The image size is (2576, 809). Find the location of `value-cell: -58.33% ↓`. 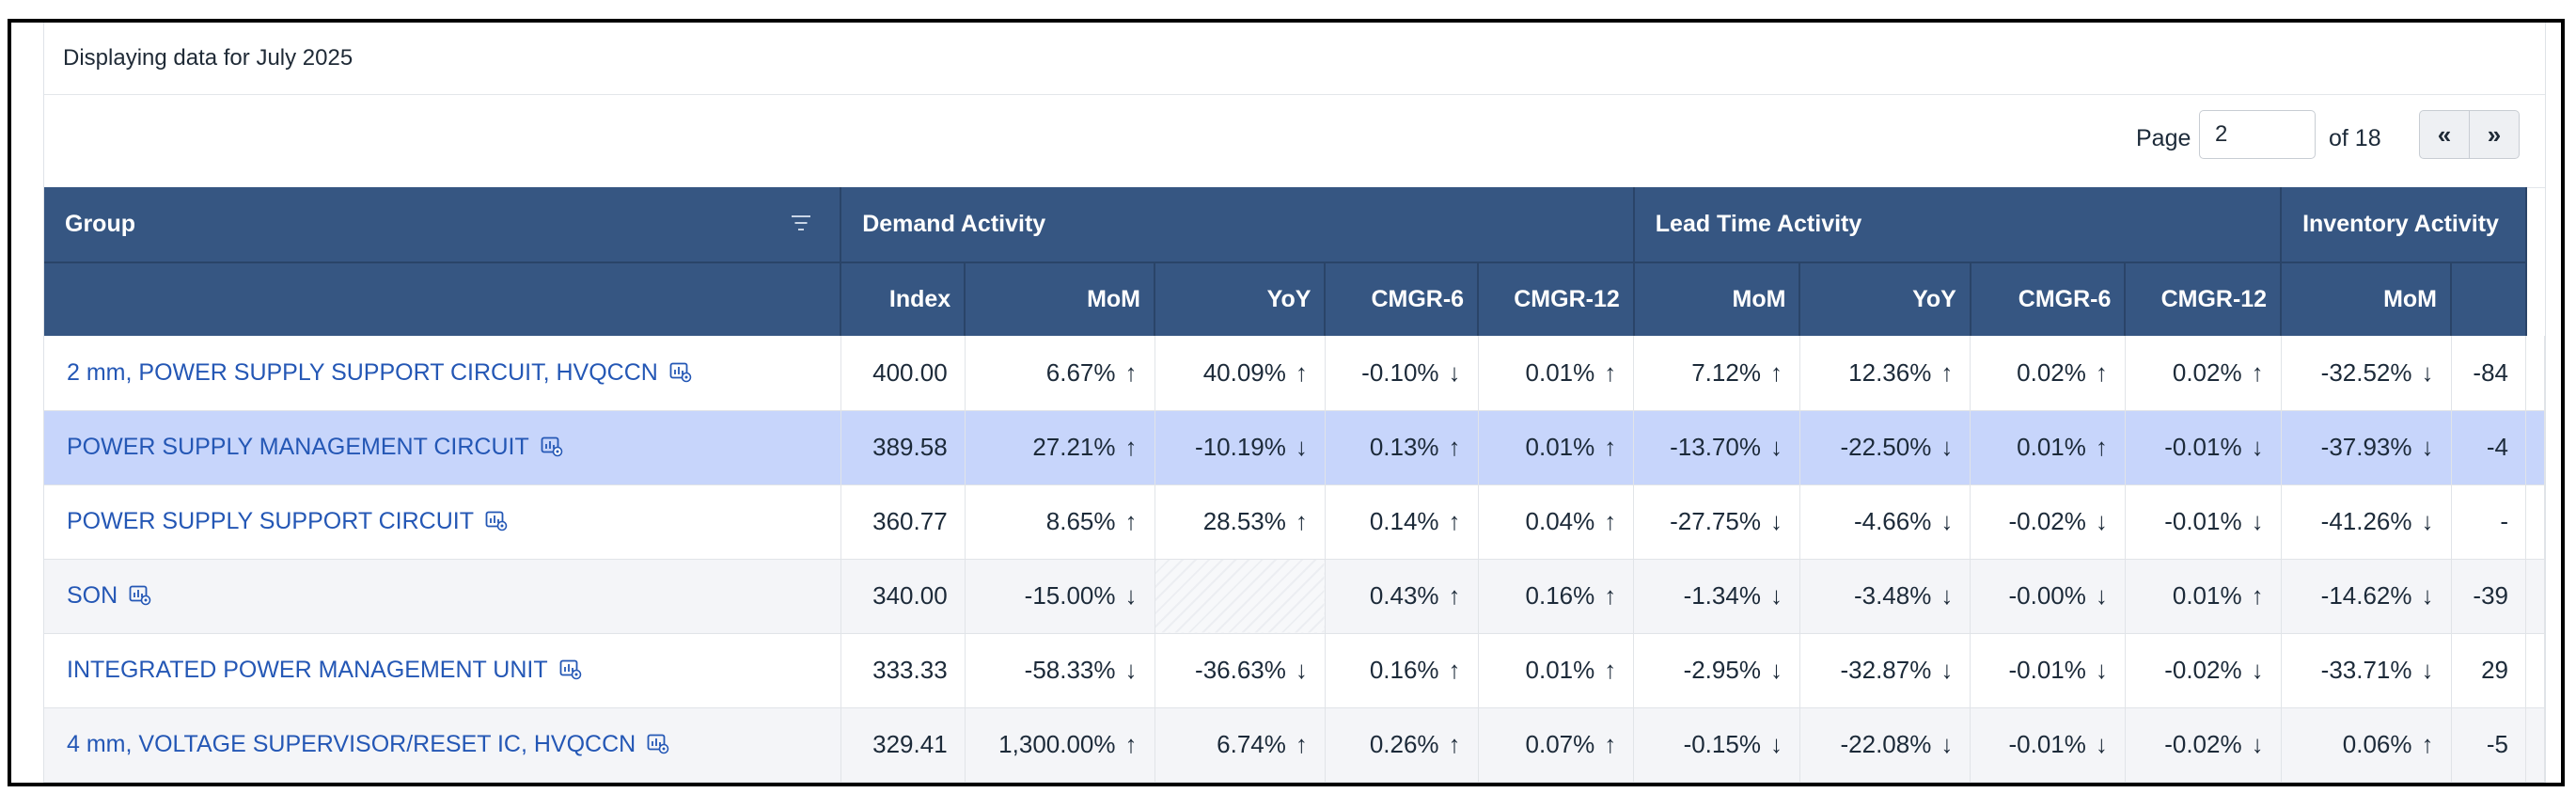

value-cell: -58.33% ↓ is located at coordinates (1060, 670).